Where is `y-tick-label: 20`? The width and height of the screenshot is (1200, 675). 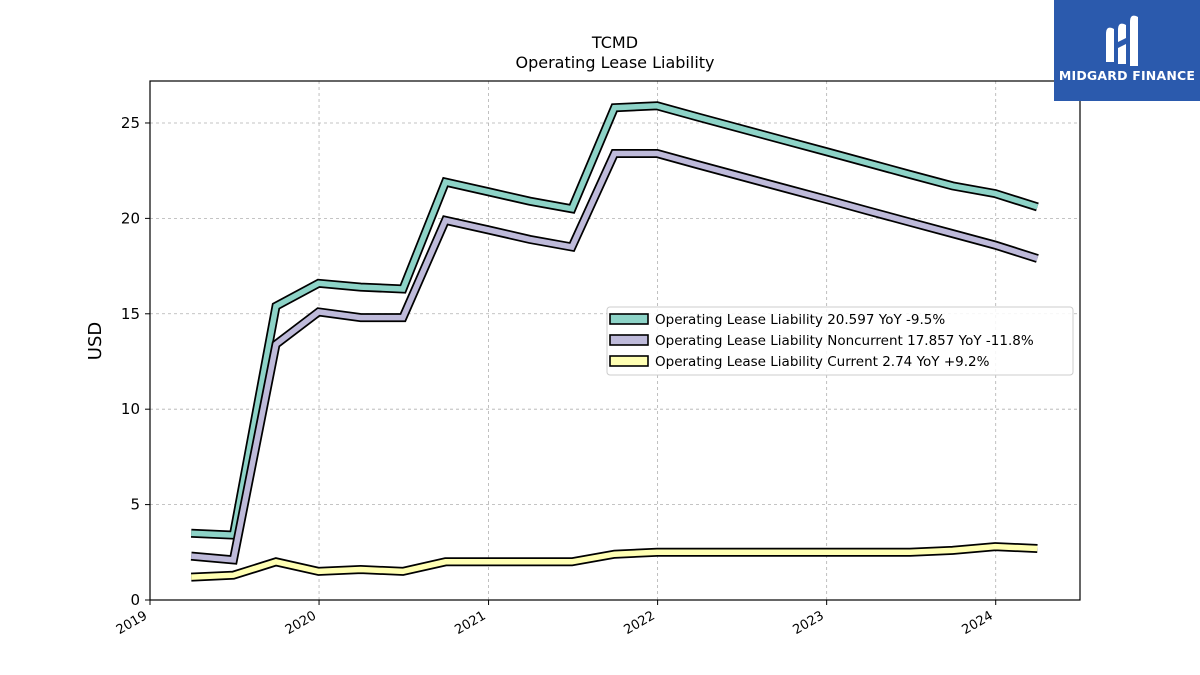 y-tick-label: 20 is located at coordinates (130, 218).